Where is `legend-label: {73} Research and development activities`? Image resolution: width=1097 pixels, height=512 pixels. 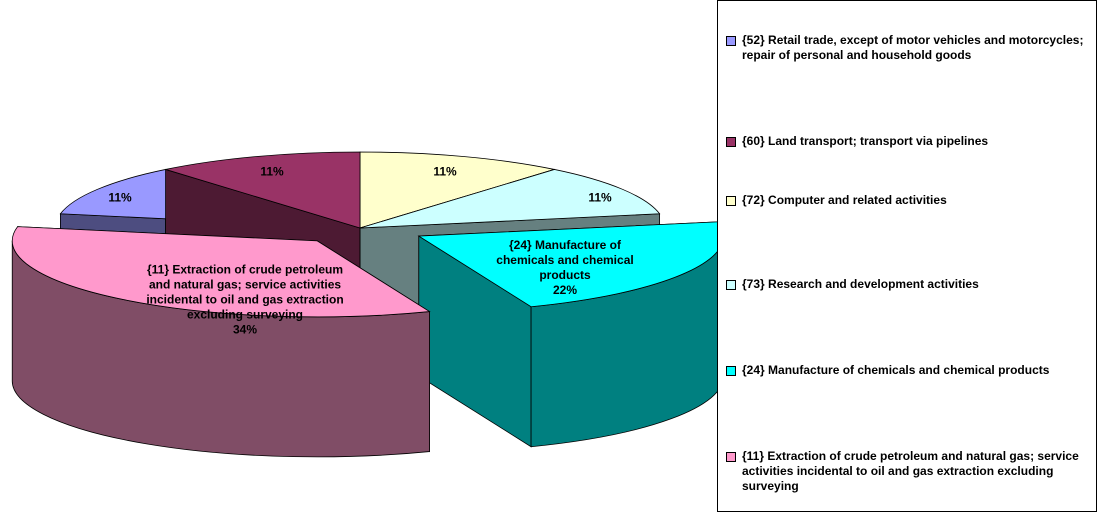 legend-label: {73} Research and development activities is located at coordinates (860, 284).